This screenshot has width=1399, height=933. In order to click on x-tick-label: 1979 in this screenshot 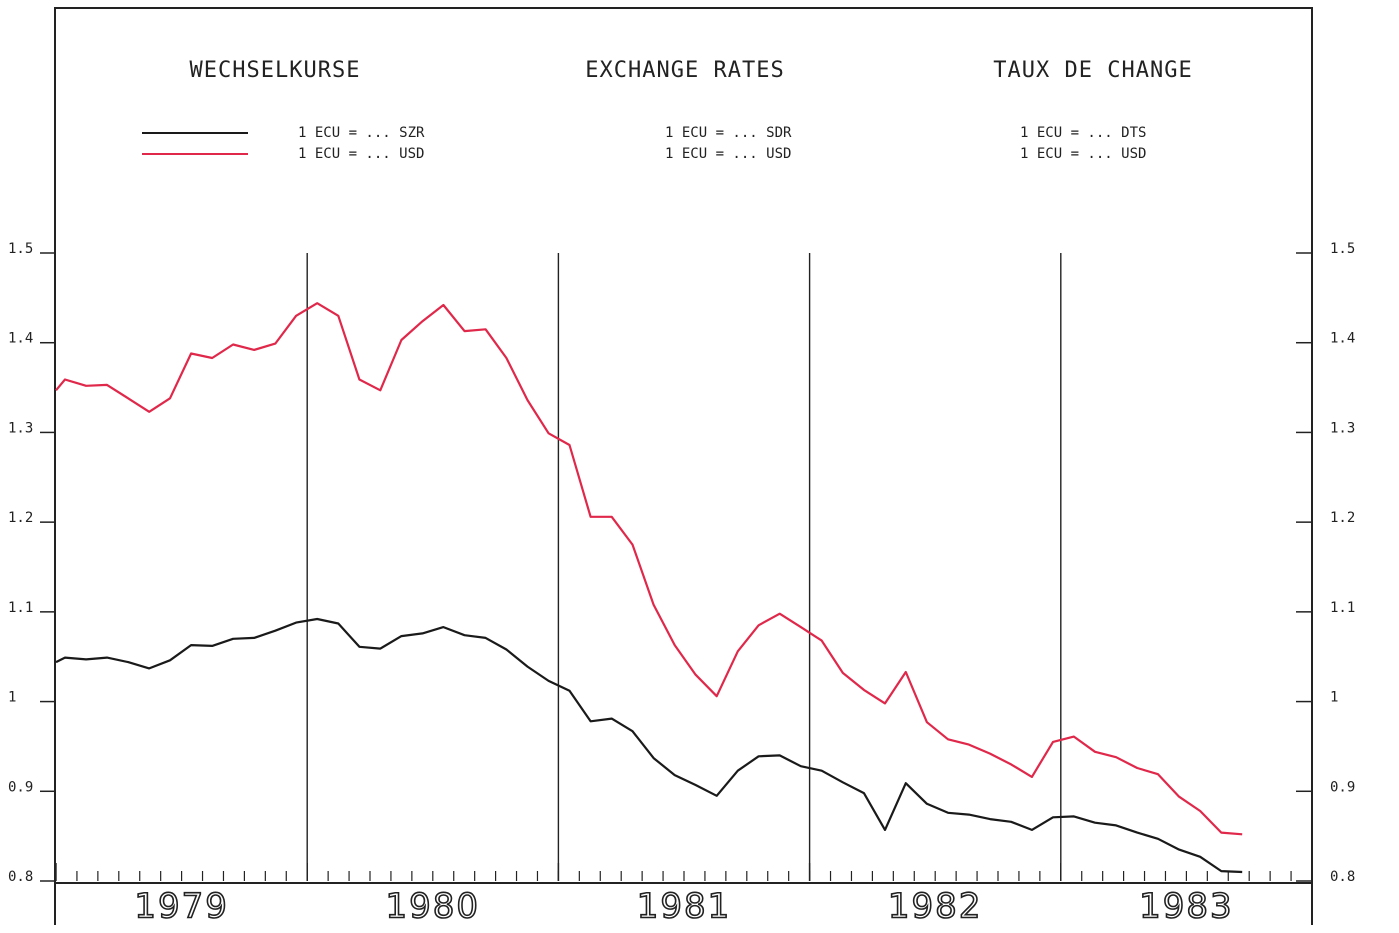, I will do `click(181, 907)`.